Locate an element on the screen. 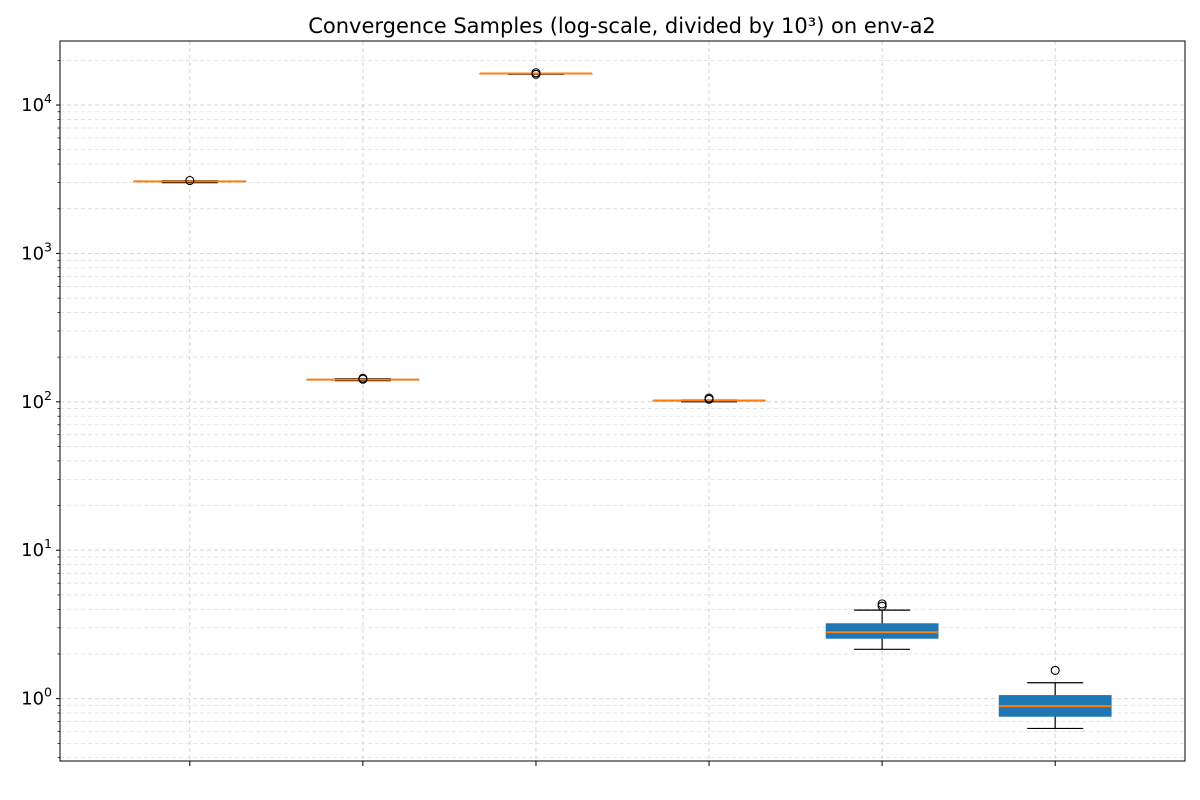  y-tick-label: 10⁰ is located at coordinates (36, 697).